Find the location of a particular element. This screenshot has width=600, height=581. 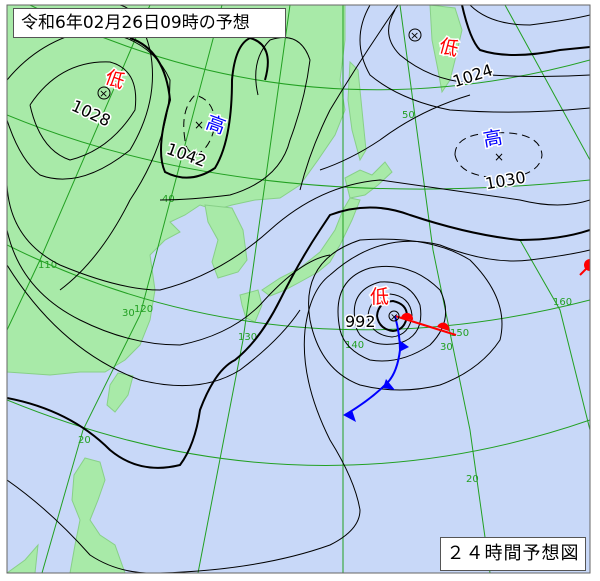

high-symbol: 高 is located at coordinates (493, 138).